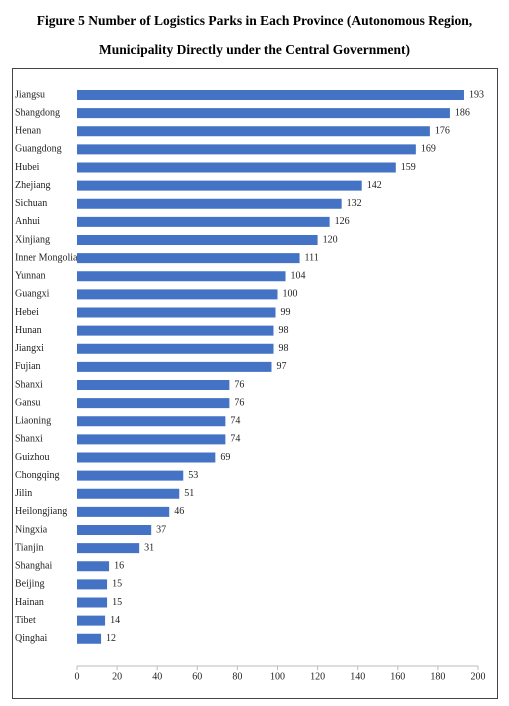  I want to click on y-tick-label: Heilongjiang, so click(41, 511).